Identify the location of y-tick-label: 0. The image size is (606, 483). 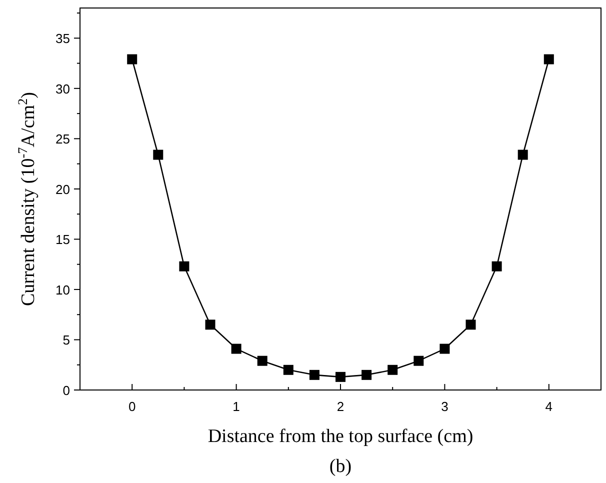
(66, 390).